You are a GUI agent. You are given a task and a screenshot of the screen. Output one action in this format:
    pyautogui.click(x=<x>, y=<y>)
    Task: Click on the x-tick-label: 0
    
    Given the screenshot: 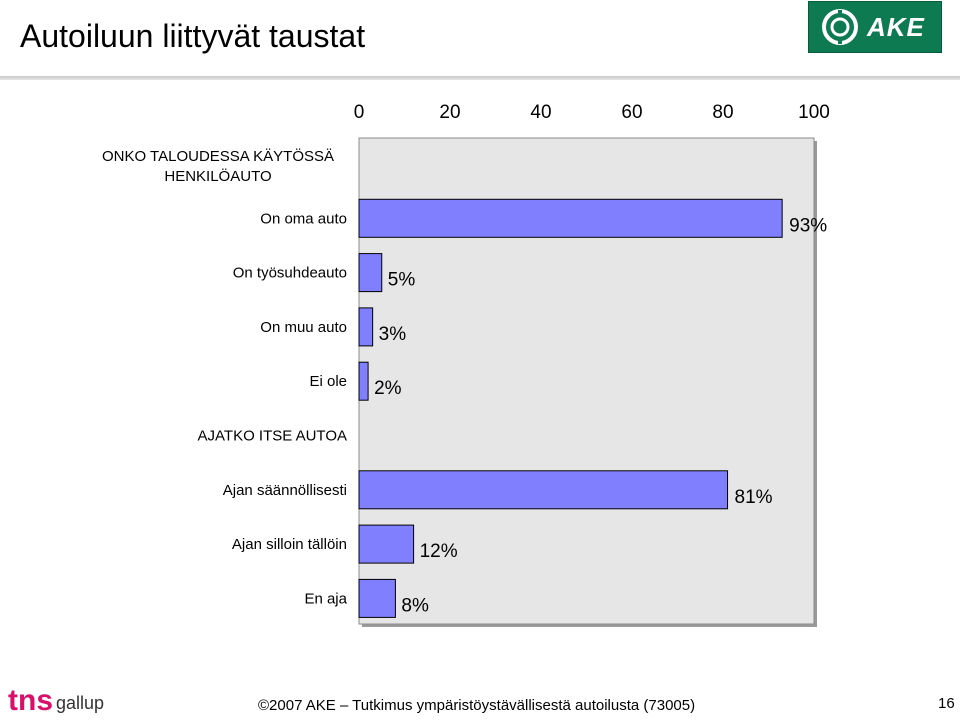 What is the action you would take?
    pyautogui.click(x=359, y=112)
    